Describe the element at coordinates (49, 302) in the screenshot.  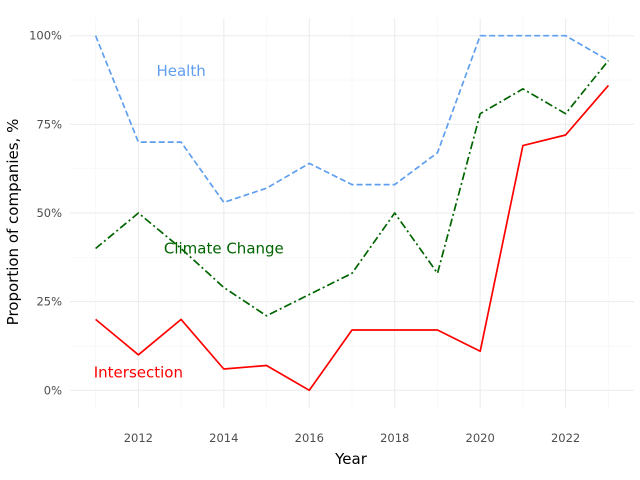
I see `y-tick-label: 25%` at that location.